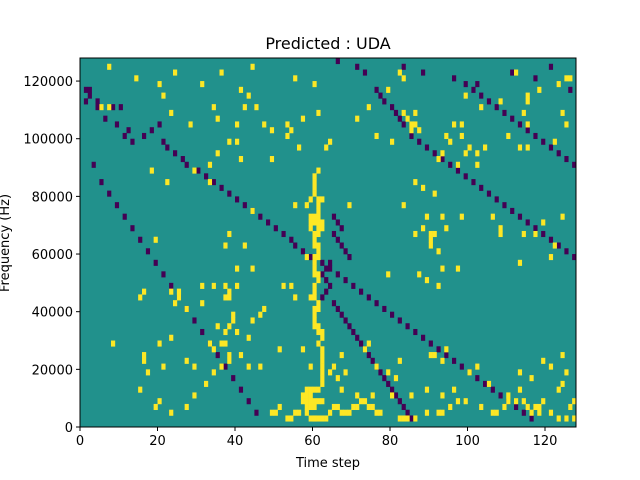  What do you see at coordinates (157, 441) in the screenshot?
I see `x-tick-label: 20` at bounding box center [157, 441].